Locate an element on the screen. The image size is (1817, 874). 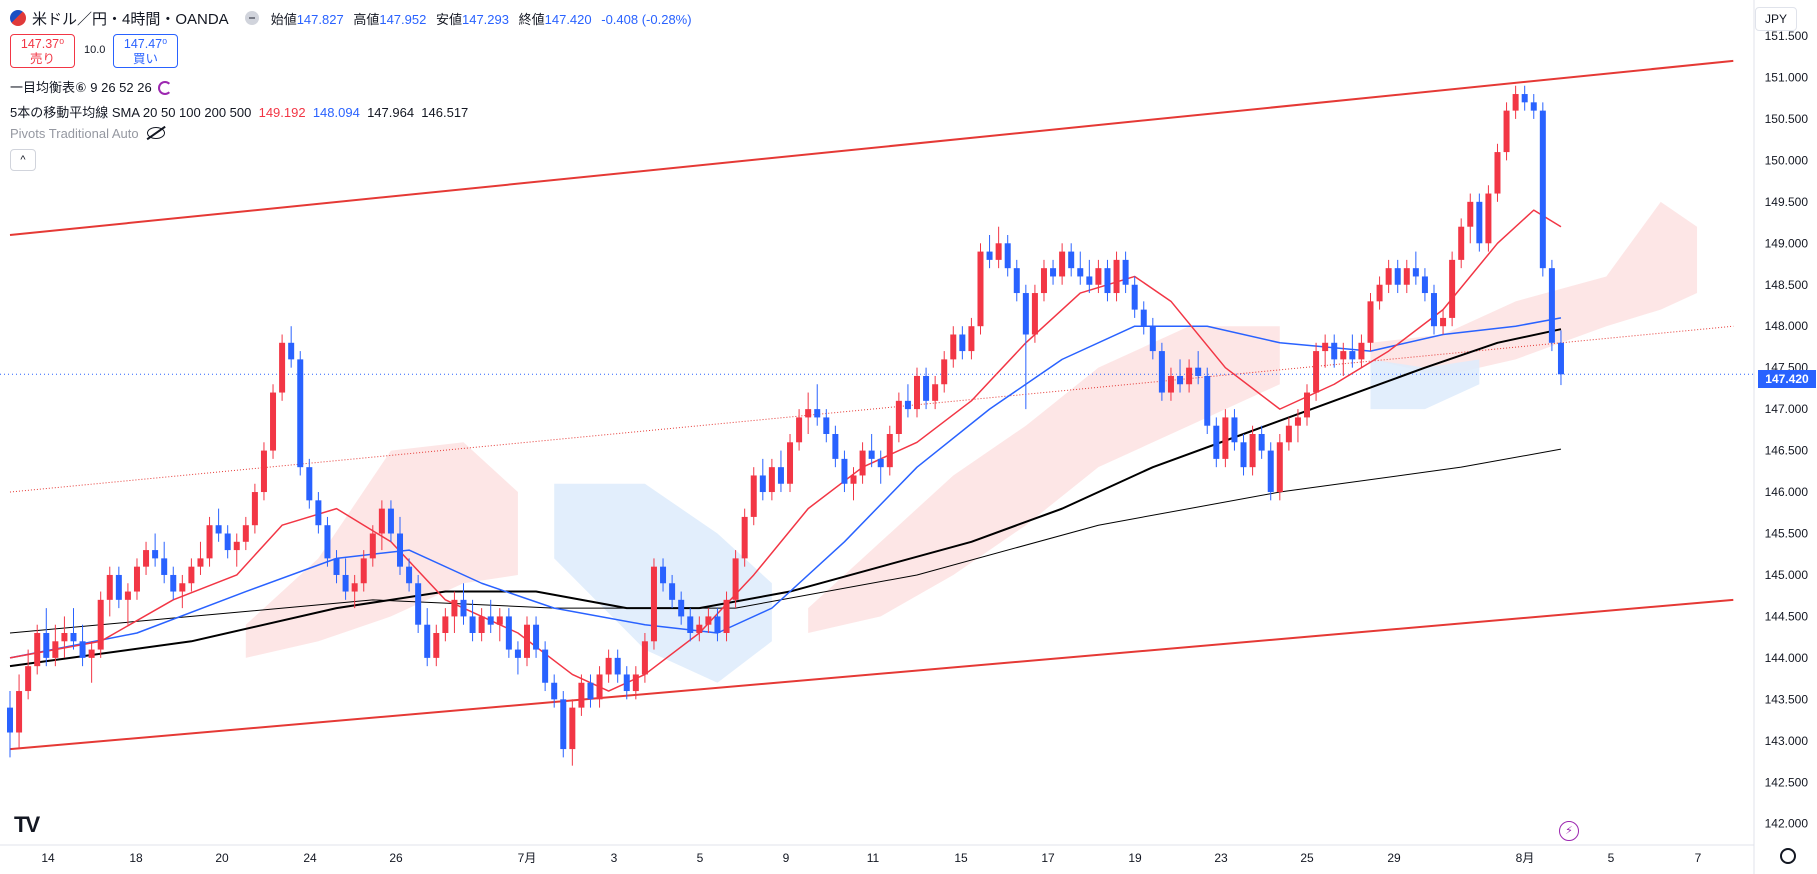
sma200-value: 146.517 is located at coordinates (445, 112).